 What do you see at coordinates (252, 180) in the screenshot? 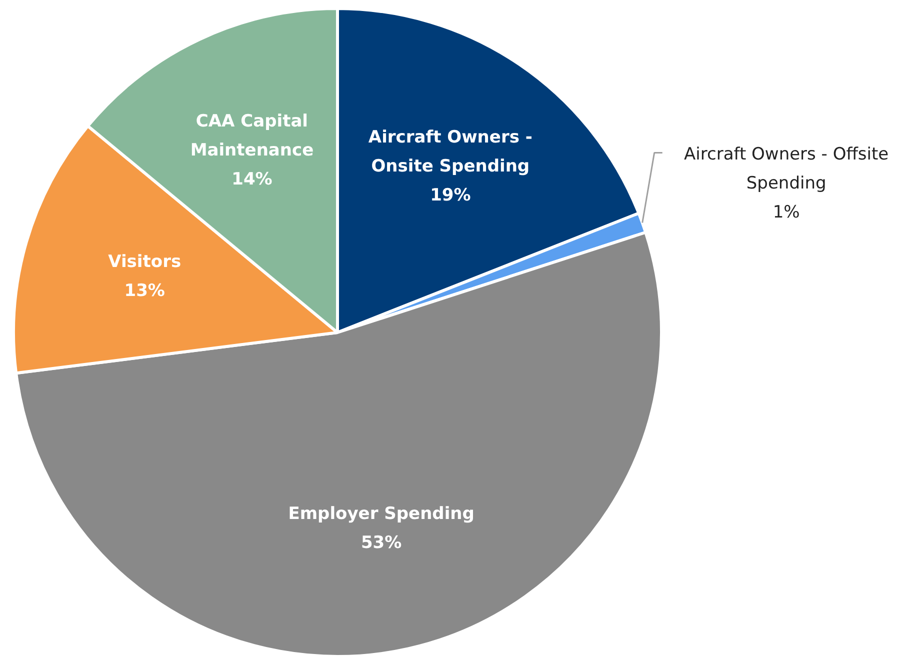
I see `data-label: 14%` at bounding box center [252, 180].